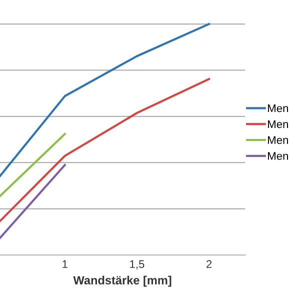 Image resolution: width=300 pixels, height=300 pixels. I want to click on x-tick-label: 2, so click(209, 264).